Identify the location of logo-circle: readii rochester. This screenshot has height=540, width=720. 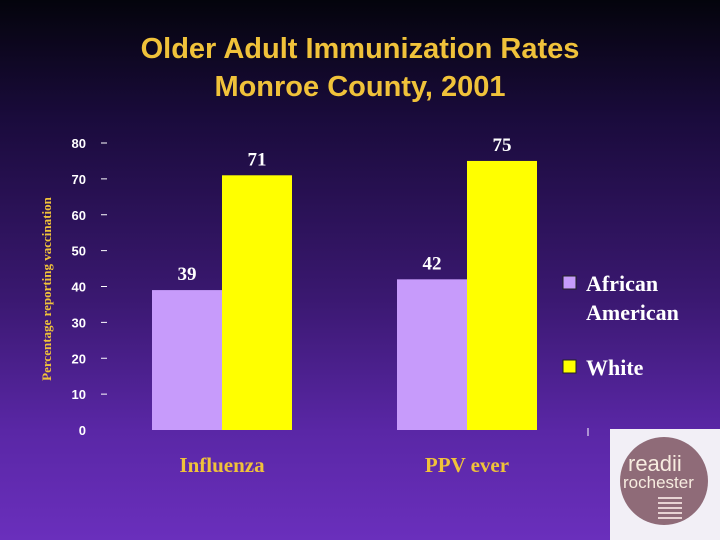
(664, 481).